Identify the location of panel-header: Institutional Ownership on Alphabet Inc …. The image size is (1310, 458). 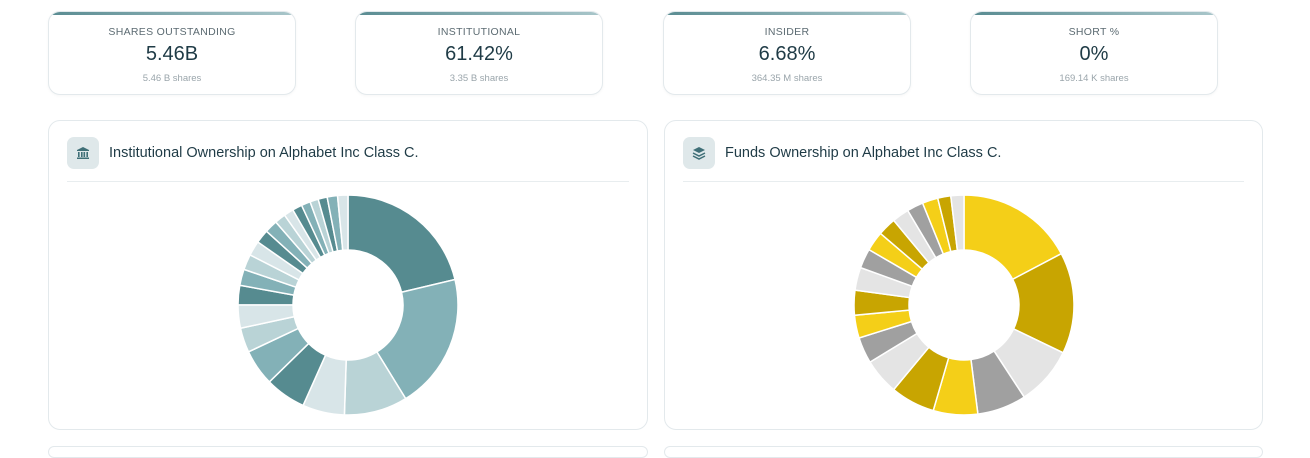
(348, 159).